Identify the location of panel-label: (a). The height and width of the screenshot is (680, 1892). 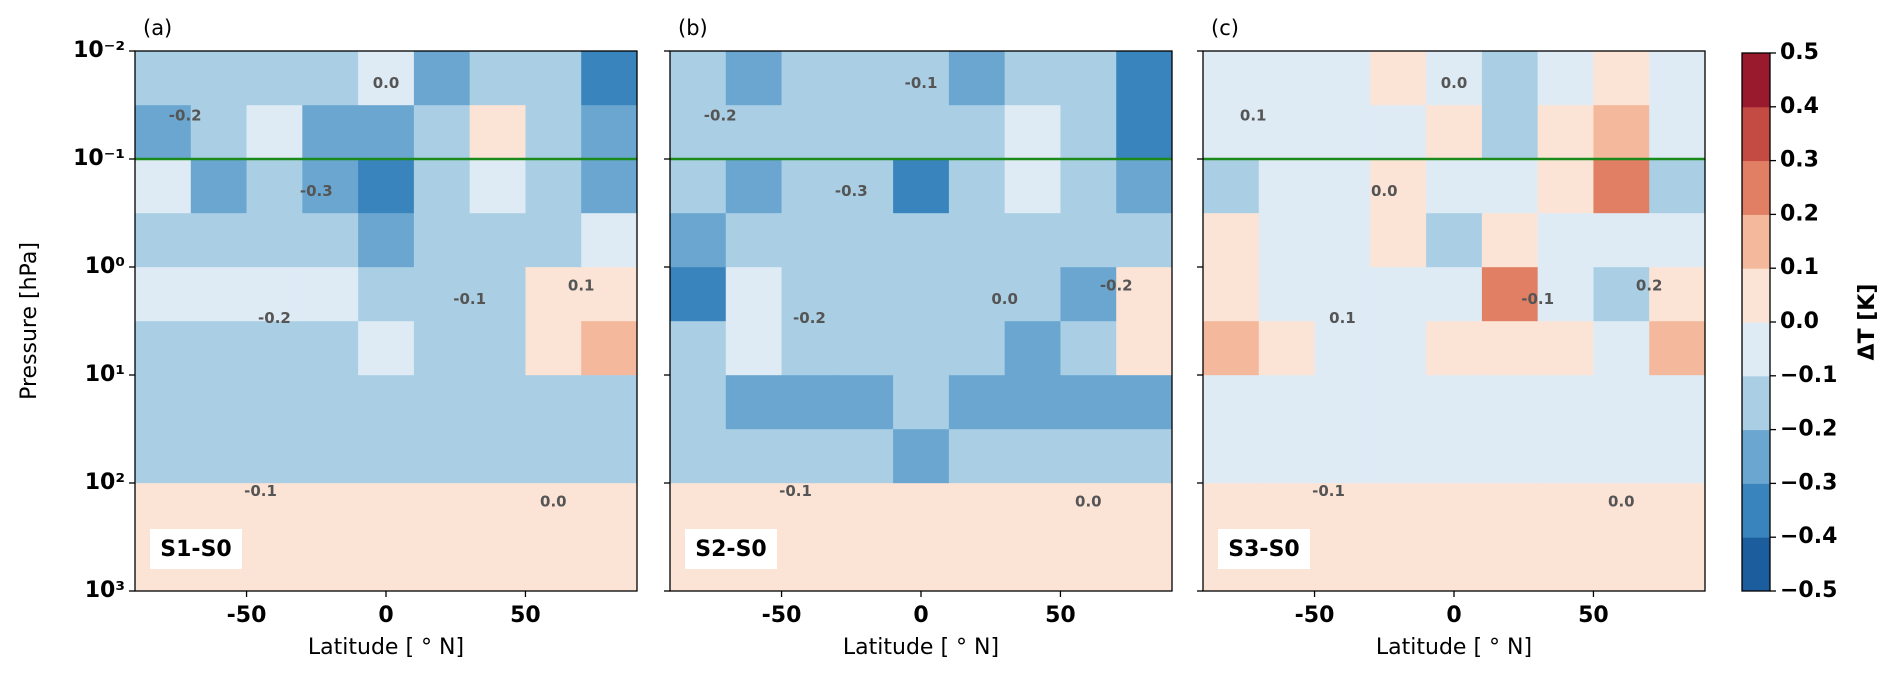
(157, 28).